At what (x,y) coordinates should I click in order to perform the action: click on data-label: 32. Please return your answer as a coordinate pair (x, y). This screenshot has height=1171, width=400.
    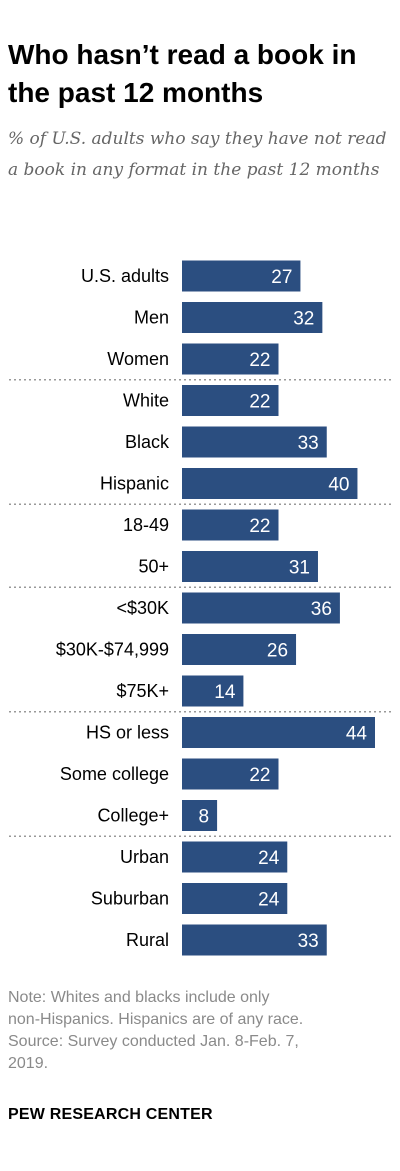
    Looking at the image, I should click on (303, 319).